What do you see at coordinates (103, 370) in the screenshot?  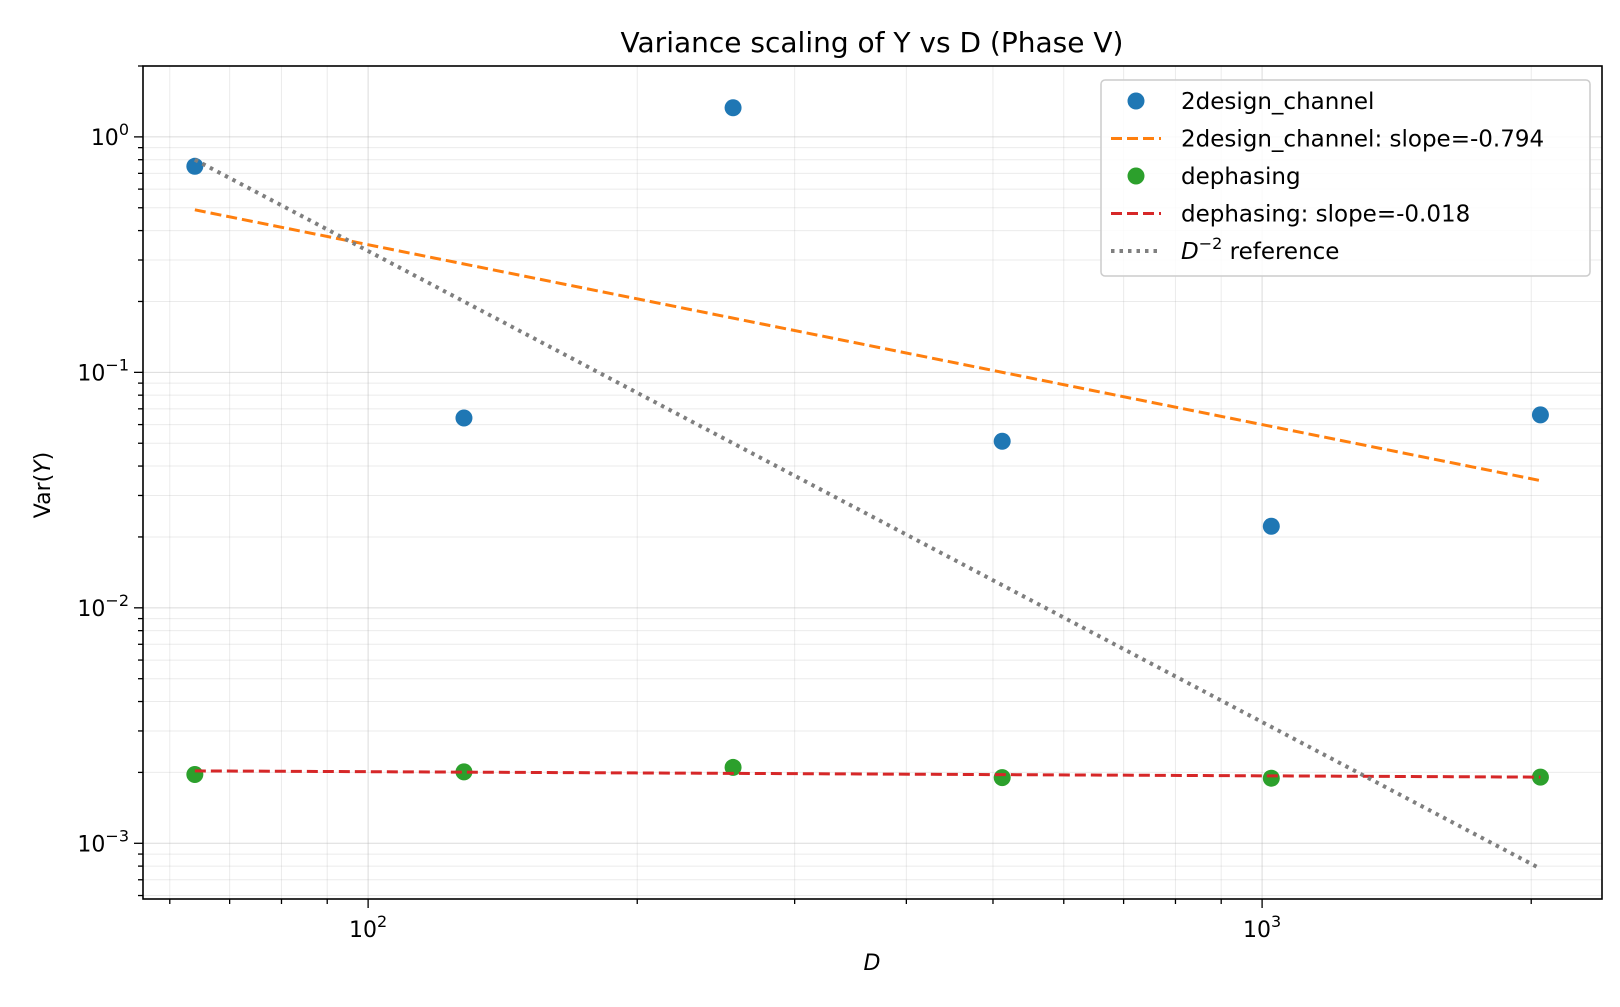 I see `y-tick-label: 10⁻¹` at bounding box center [103, 370].